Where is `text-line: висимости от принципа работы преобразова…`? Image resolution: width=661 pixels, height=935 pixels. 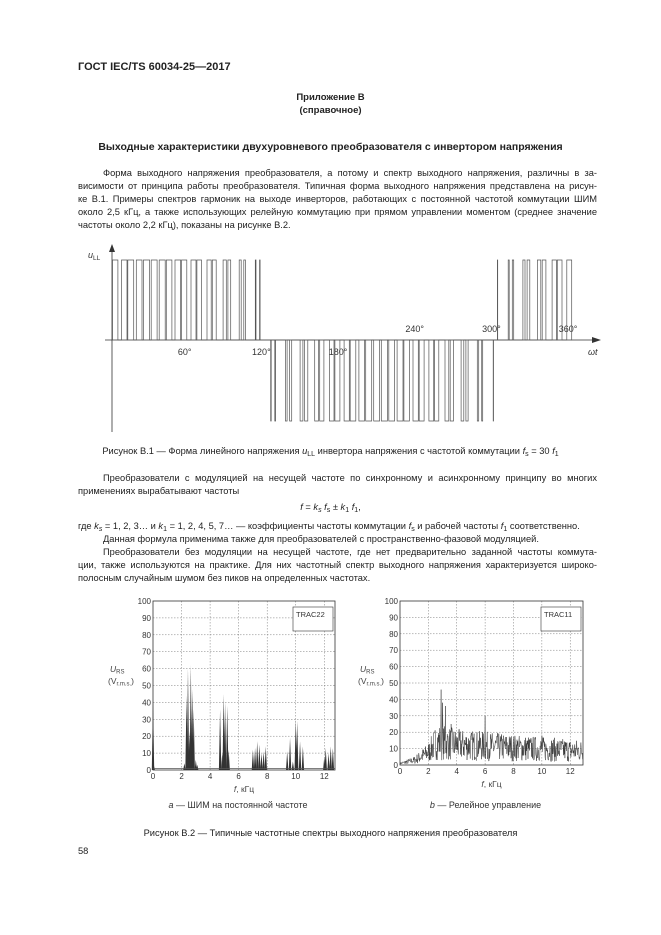
text-line: висимости от принципа работы преобразова… is located at coordinates (337, 186).